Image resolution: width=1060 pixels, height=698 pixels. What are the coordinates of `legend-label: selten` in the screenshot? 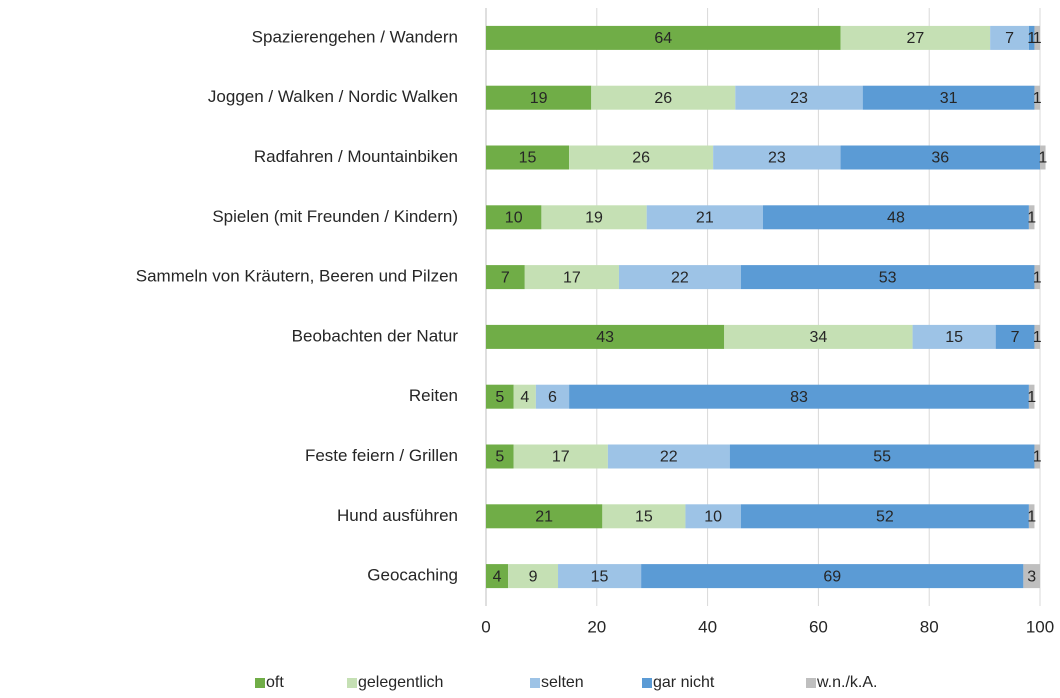 It's located at (562, 682).